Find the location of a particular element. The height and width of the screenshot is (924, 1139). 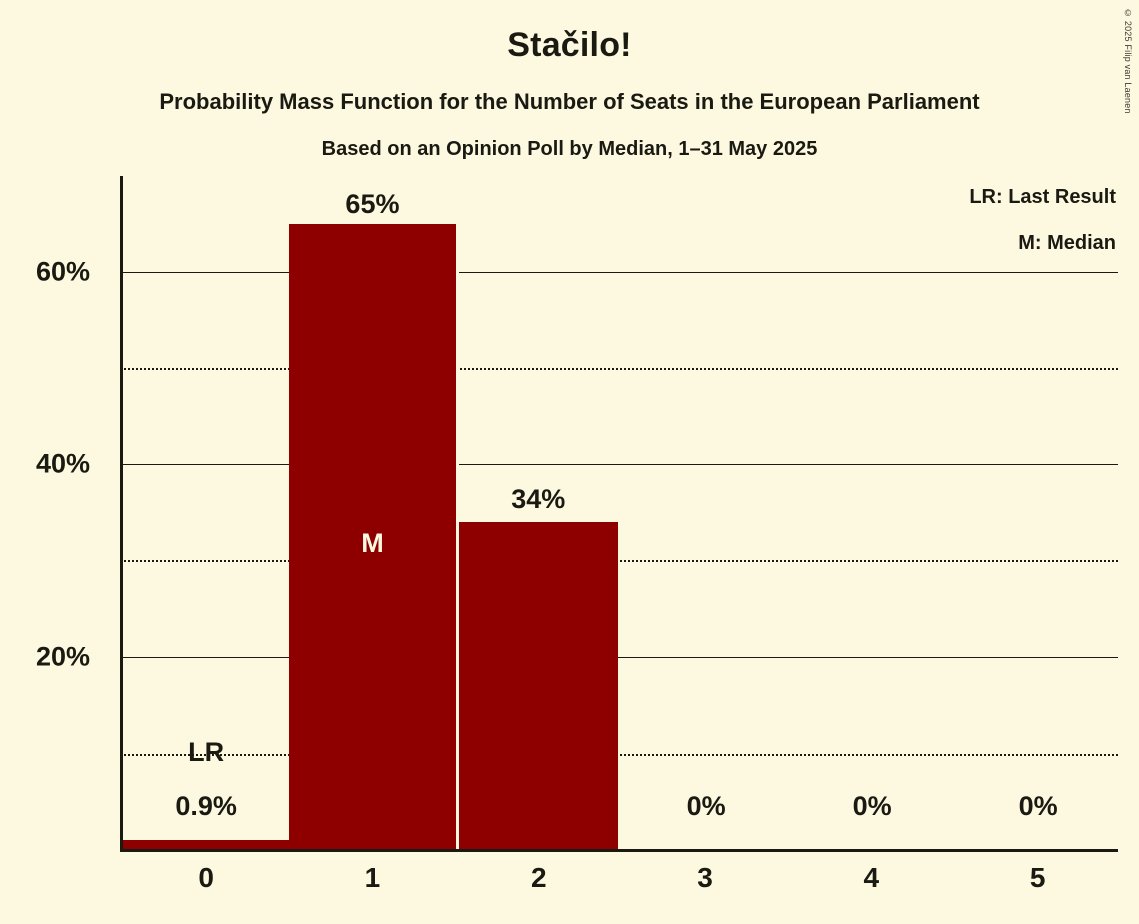

marker-last-result: LR is located at coordinates (206, 752).